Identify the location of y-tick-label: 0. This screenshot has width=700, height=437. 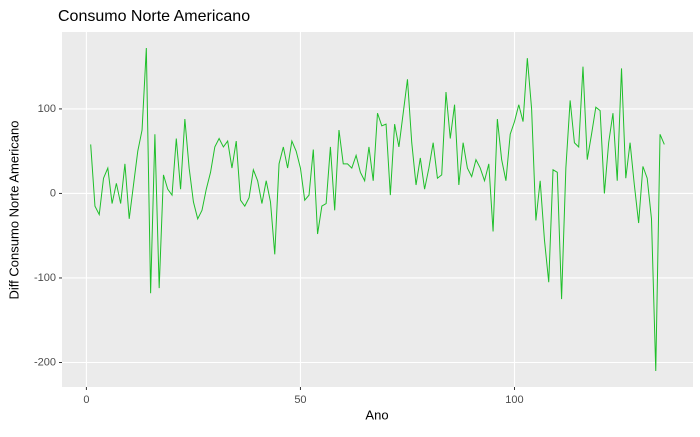
(53, 193).